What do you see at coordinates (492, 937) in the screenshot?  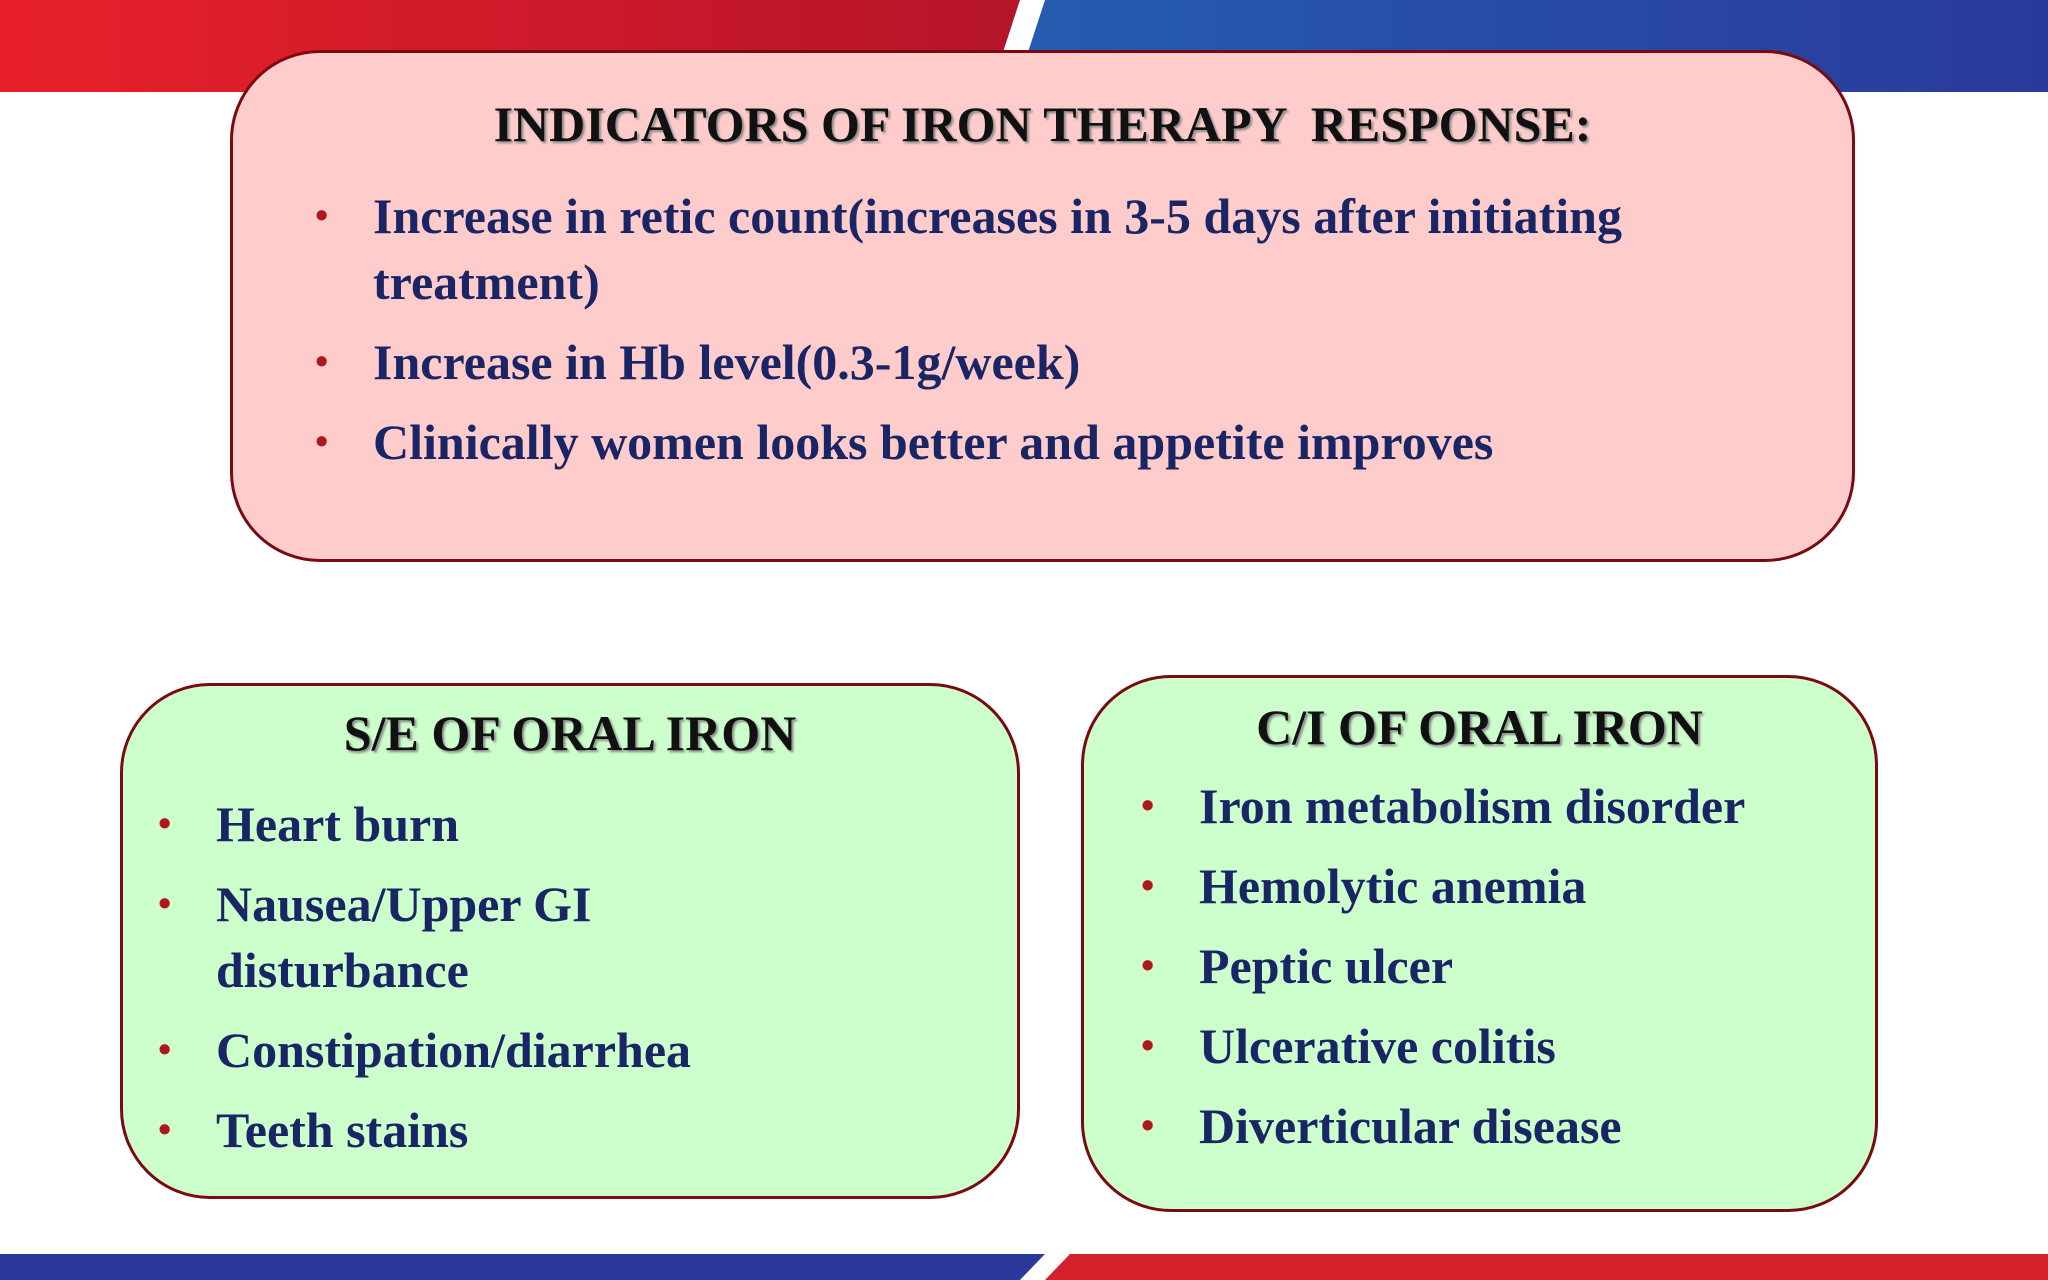 I see `bullet-item: Nausea/Upper GI disturbance` at bounding box center [492, 937].